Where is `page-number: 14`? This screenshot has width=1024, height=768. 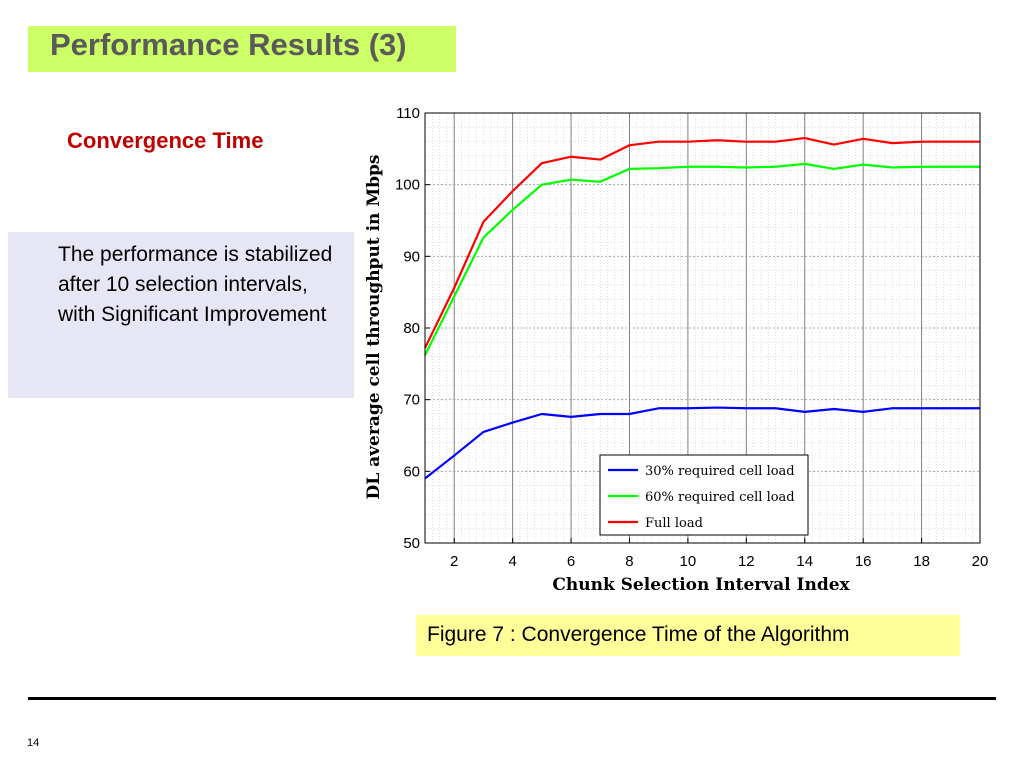
page-number: 14 is located at coordinates (33, 743).